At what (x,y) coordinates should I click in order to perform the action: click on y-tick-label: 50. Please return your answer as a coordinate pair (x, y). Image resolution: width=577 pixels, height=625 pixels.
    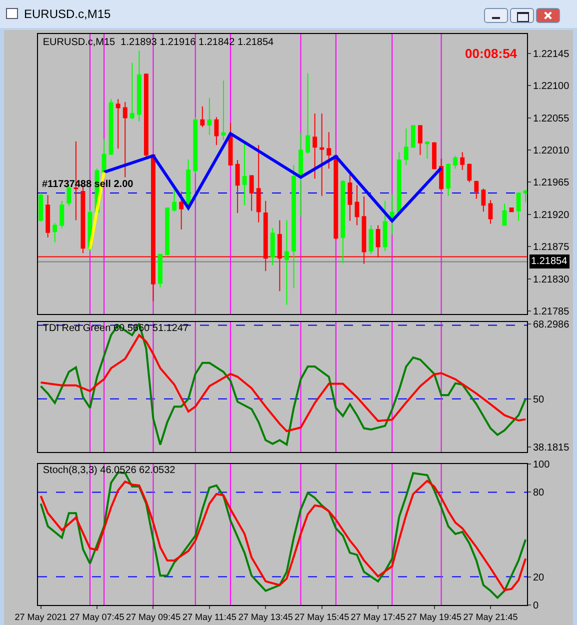
    Looking at the image, I should click on (539, 400).